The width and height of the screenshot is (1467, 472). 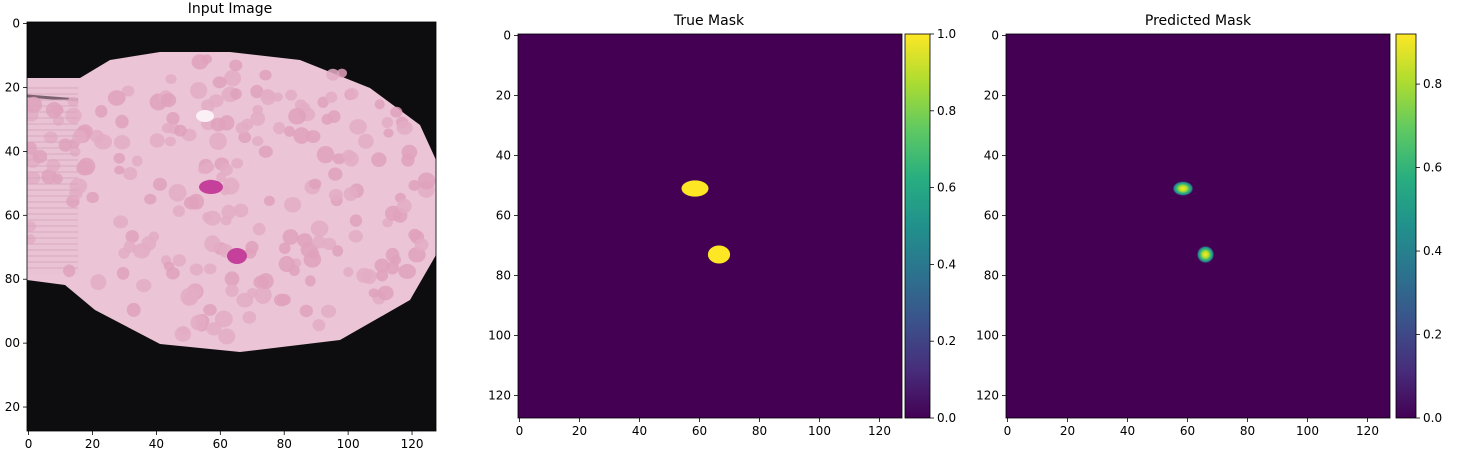 I want to click on colorbar-ticks: 0.0 0.2 0.4 0.6 0.8 1.0, so click(x=943, y=226).